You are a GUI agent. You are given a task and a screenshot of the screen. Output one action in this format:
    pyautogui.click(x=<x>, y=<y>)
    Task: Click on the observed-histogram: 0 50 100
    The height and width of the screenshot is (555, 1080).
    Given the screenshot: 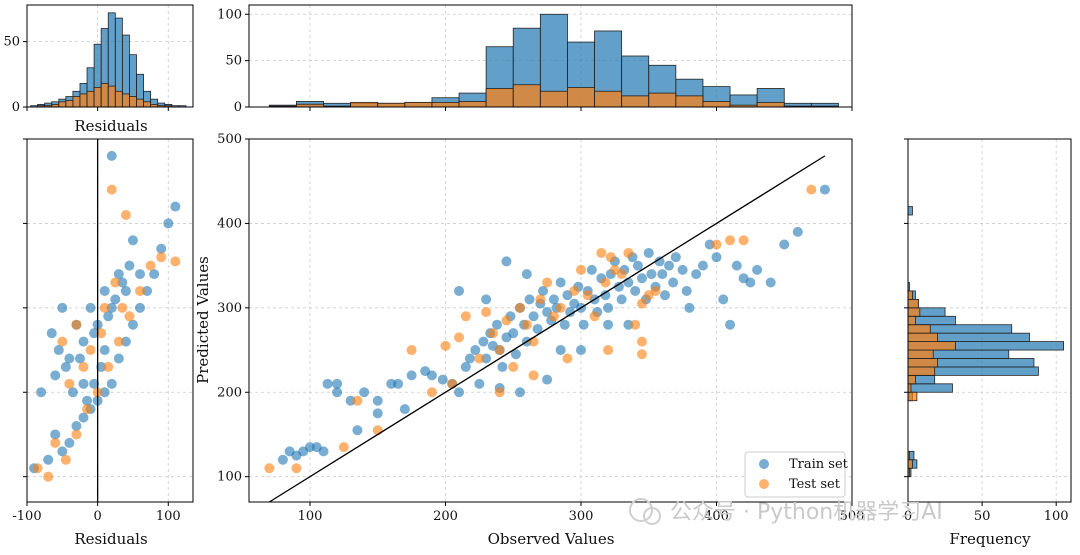 What is the action you would take?
    pyautogui.click(x=535, y=59)
    